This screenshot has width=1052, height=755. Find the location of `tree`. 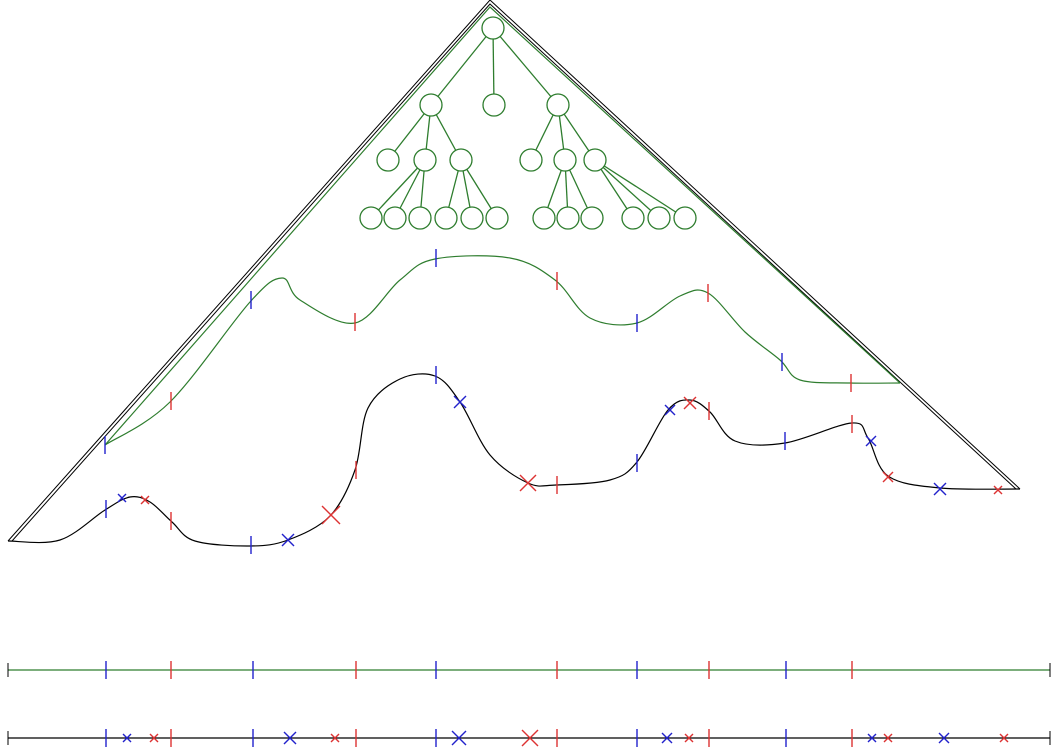

tree is located at coordinates (528, 123).